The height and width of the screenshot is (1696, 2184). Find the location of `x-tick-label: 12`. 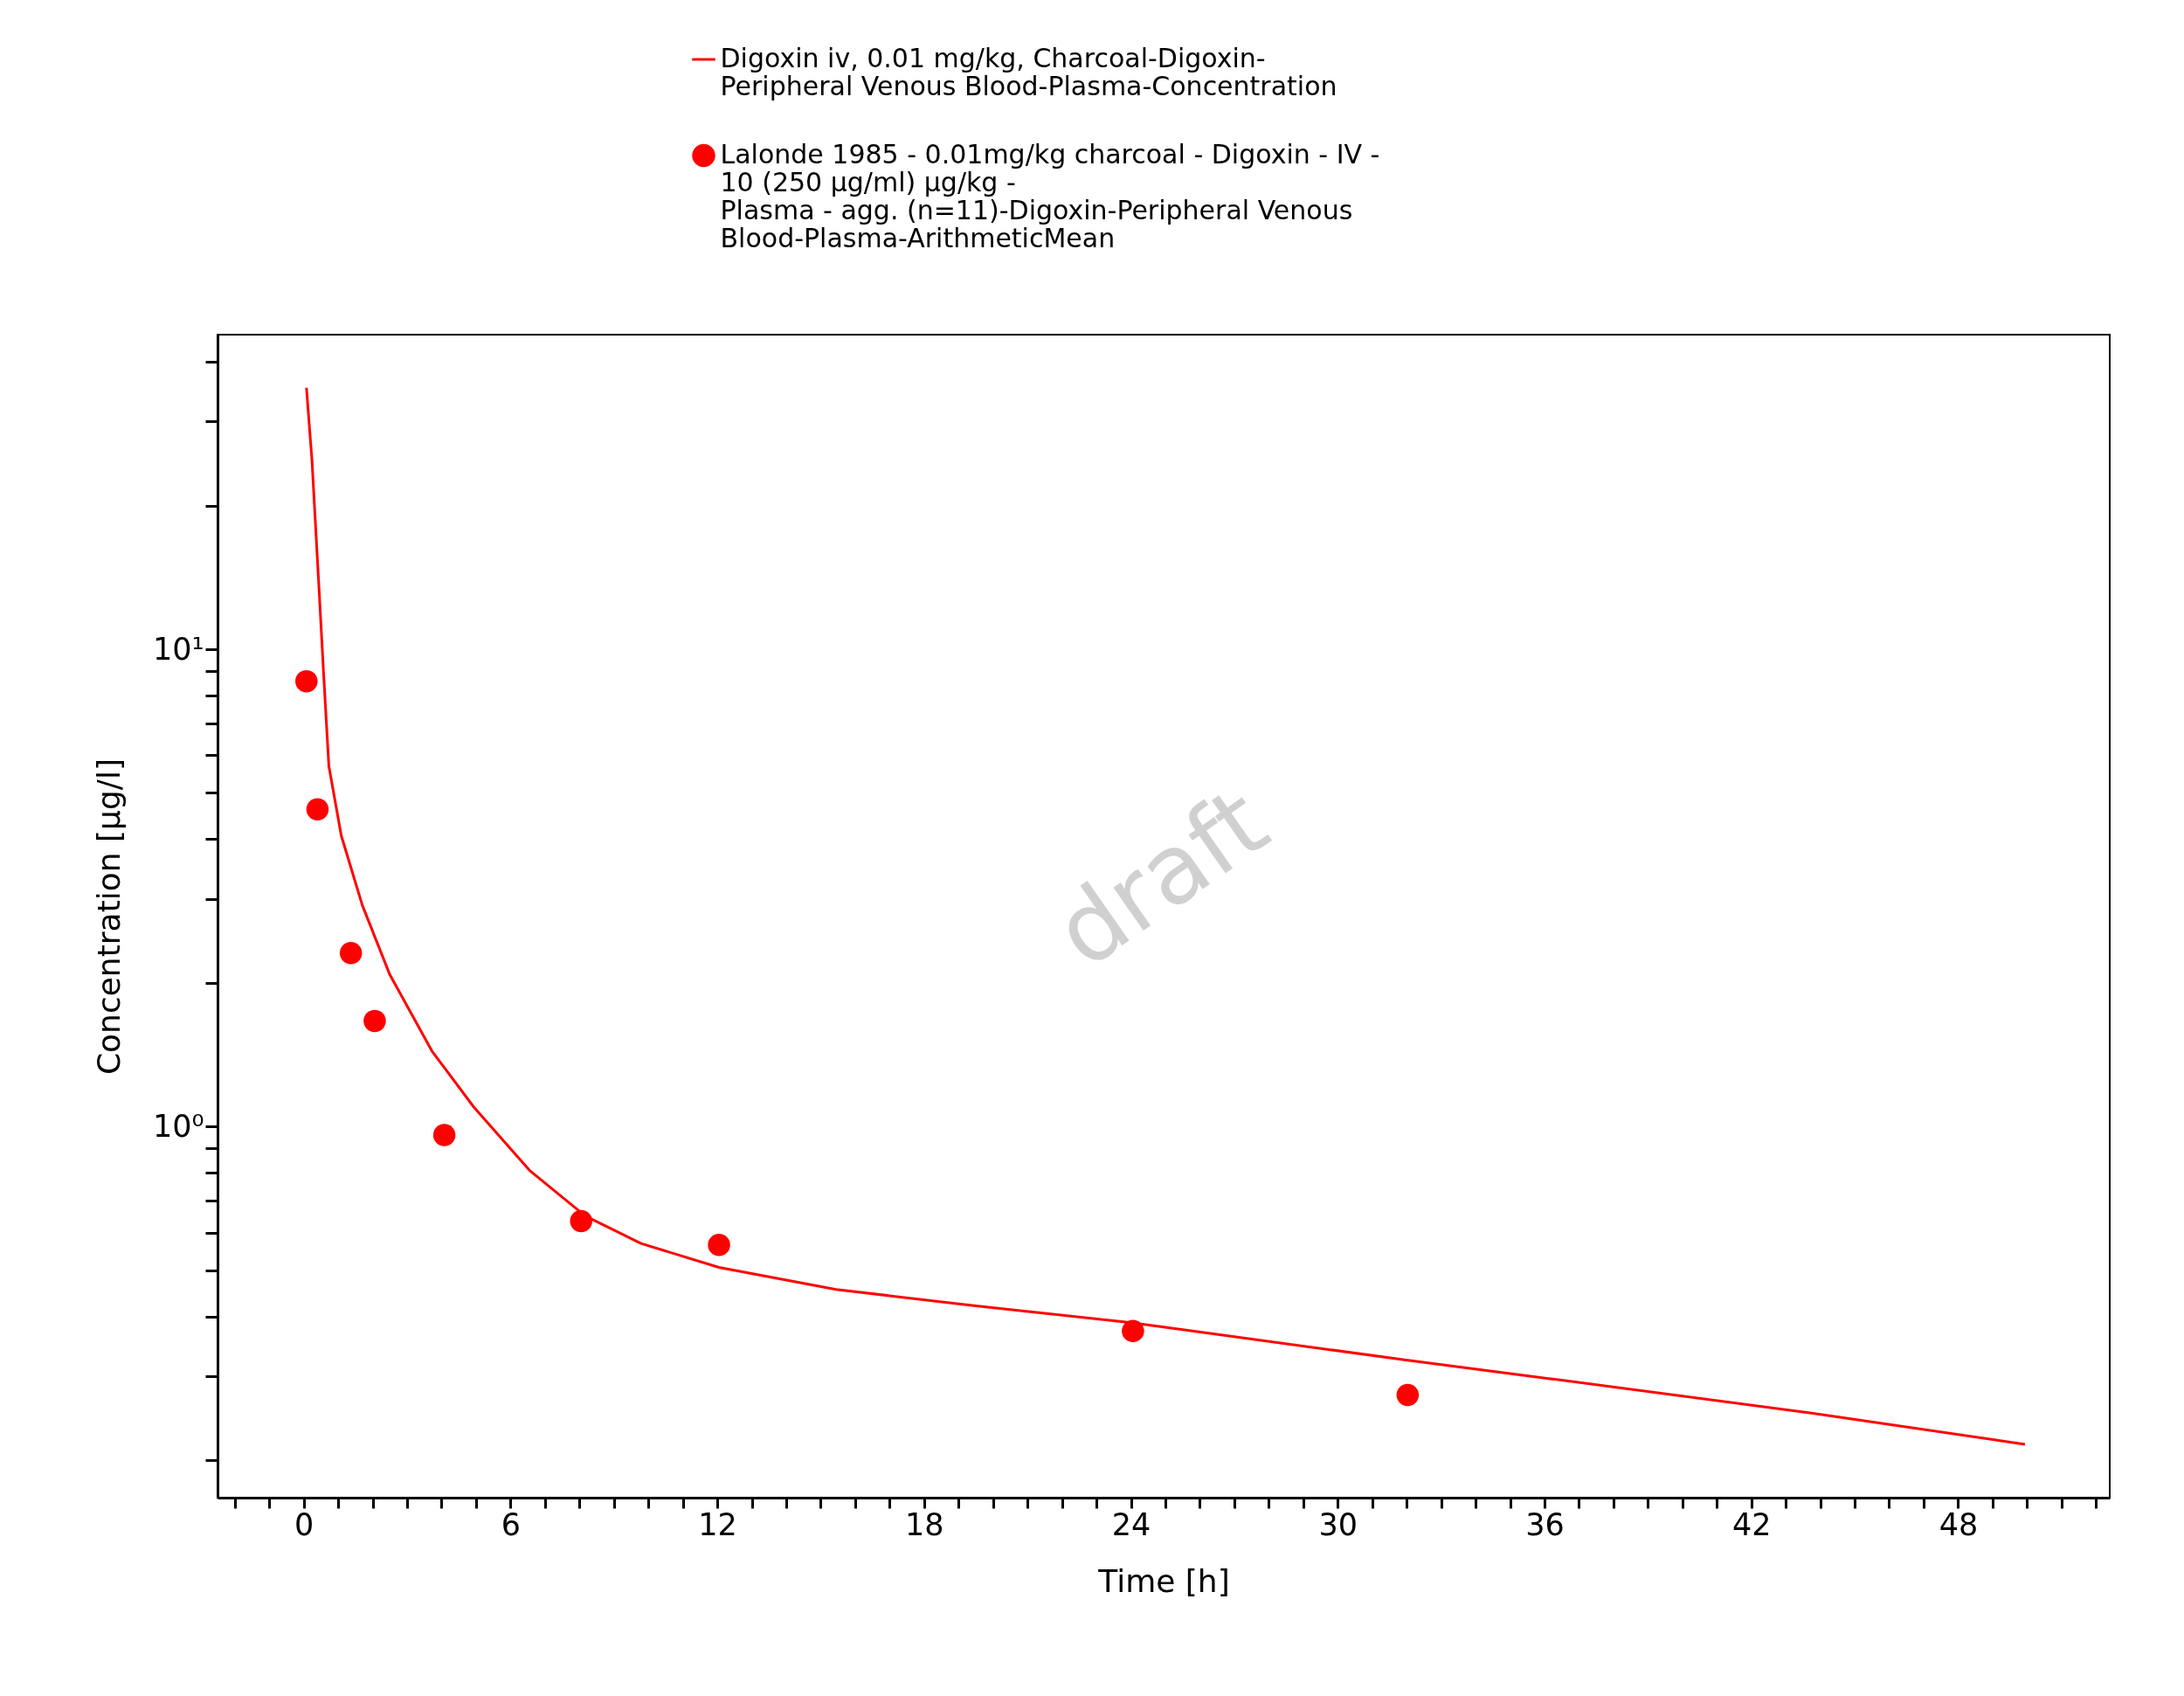

x-tick-label: 12 is located at coordinates (717, 1524).